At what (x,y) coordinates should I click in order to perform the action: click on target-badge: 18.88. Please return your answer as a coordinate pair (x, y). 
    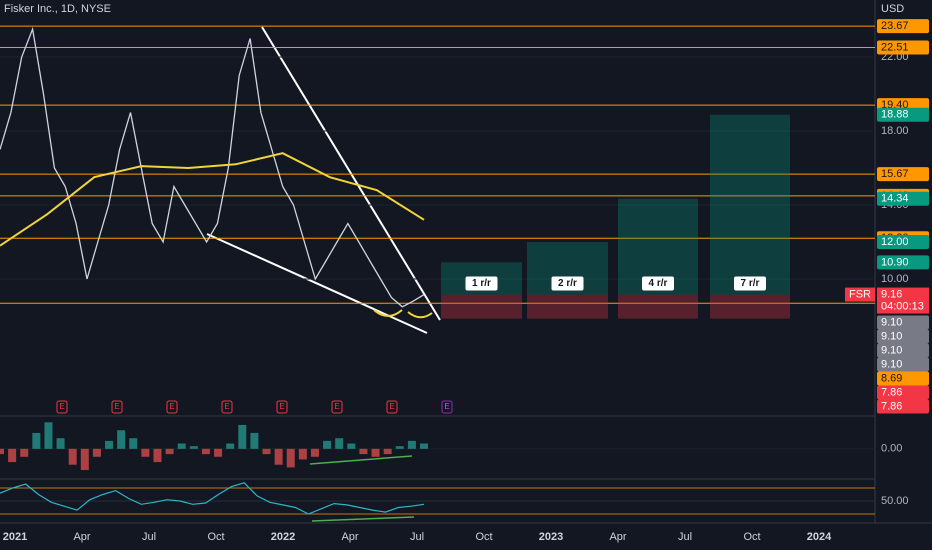
    Looking at the image, I should click on (895, 115).